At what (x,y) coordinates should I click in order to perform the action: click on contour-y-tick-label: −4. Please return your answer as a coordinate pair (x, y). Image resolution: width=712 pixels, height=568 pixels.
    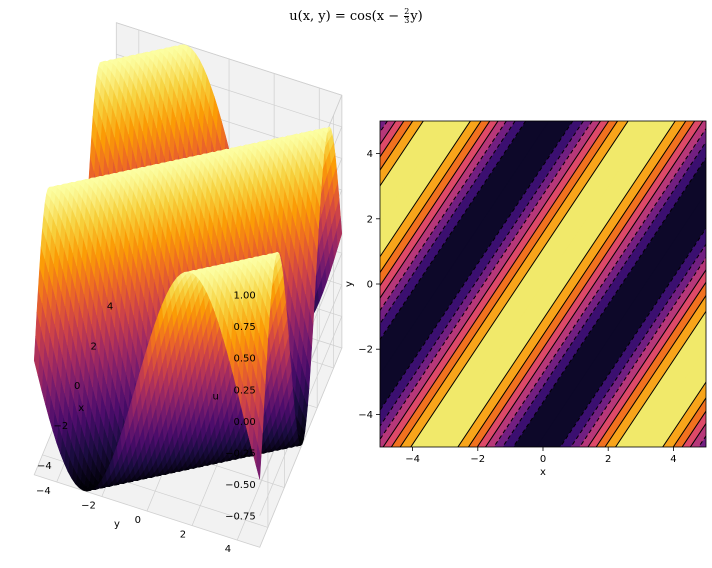
    Looking at the image, I should click on (365, 415).